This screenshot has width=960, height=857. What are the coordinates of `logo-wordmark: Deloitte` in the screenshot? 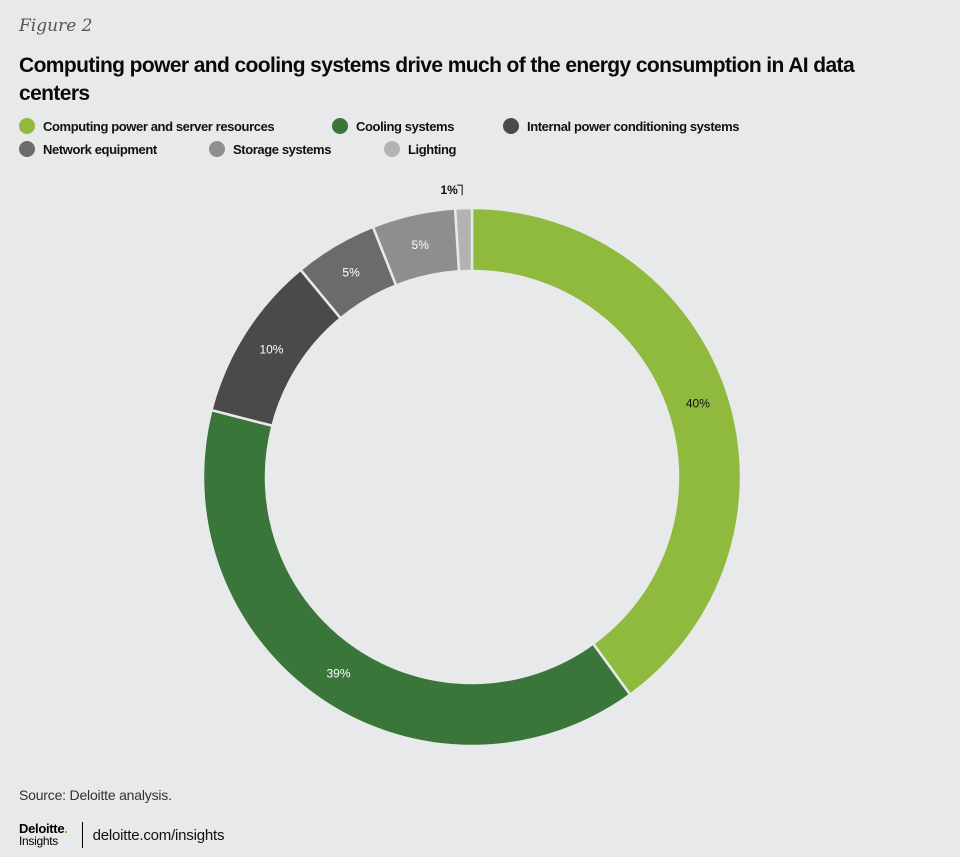 It's located at (42, 828).